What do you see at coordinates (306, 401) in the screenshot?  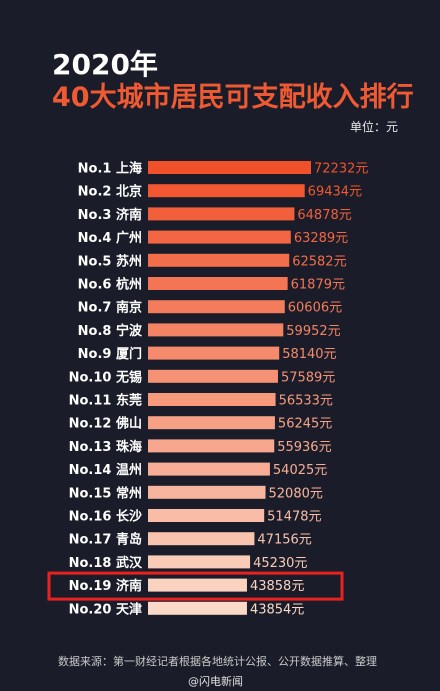 I see `value-label: 56533元` at bounding box center [306, 401].